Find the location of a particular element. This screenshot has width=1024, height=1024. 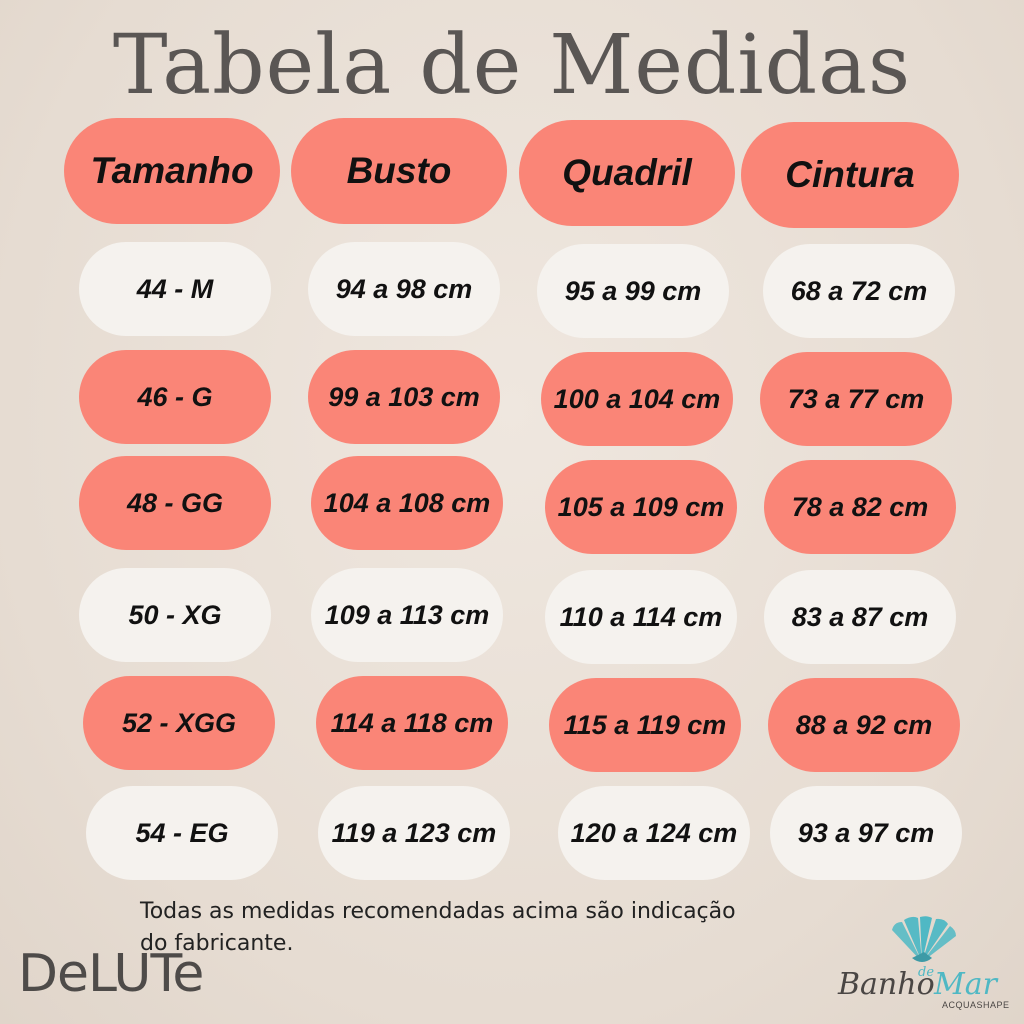

delute-logo: DeLUTe is located at coordinates (111, 974).